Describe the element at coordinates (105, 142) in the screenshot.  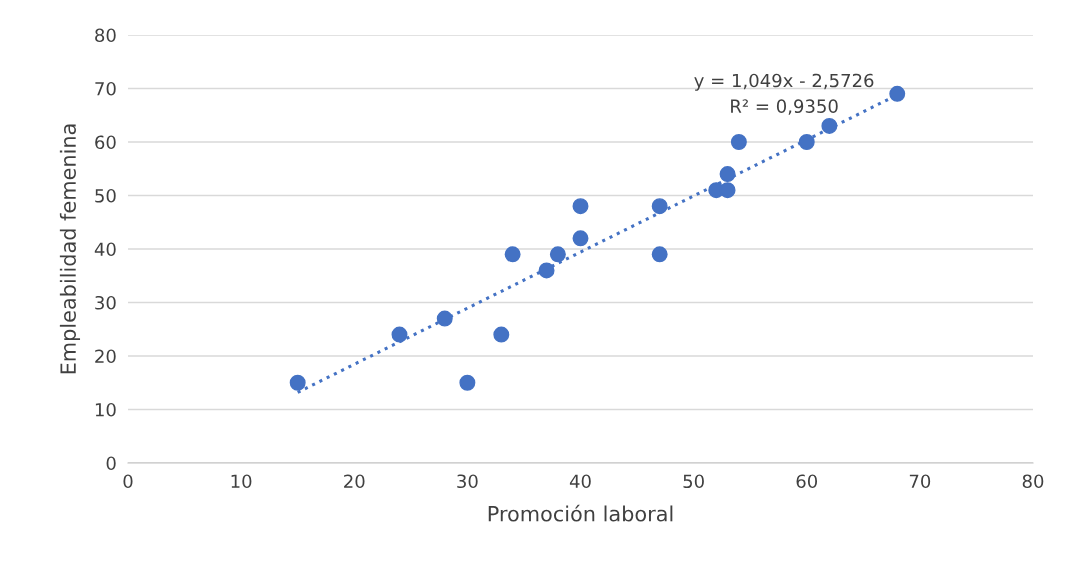
I see `y-tick-label: 60` at that location.